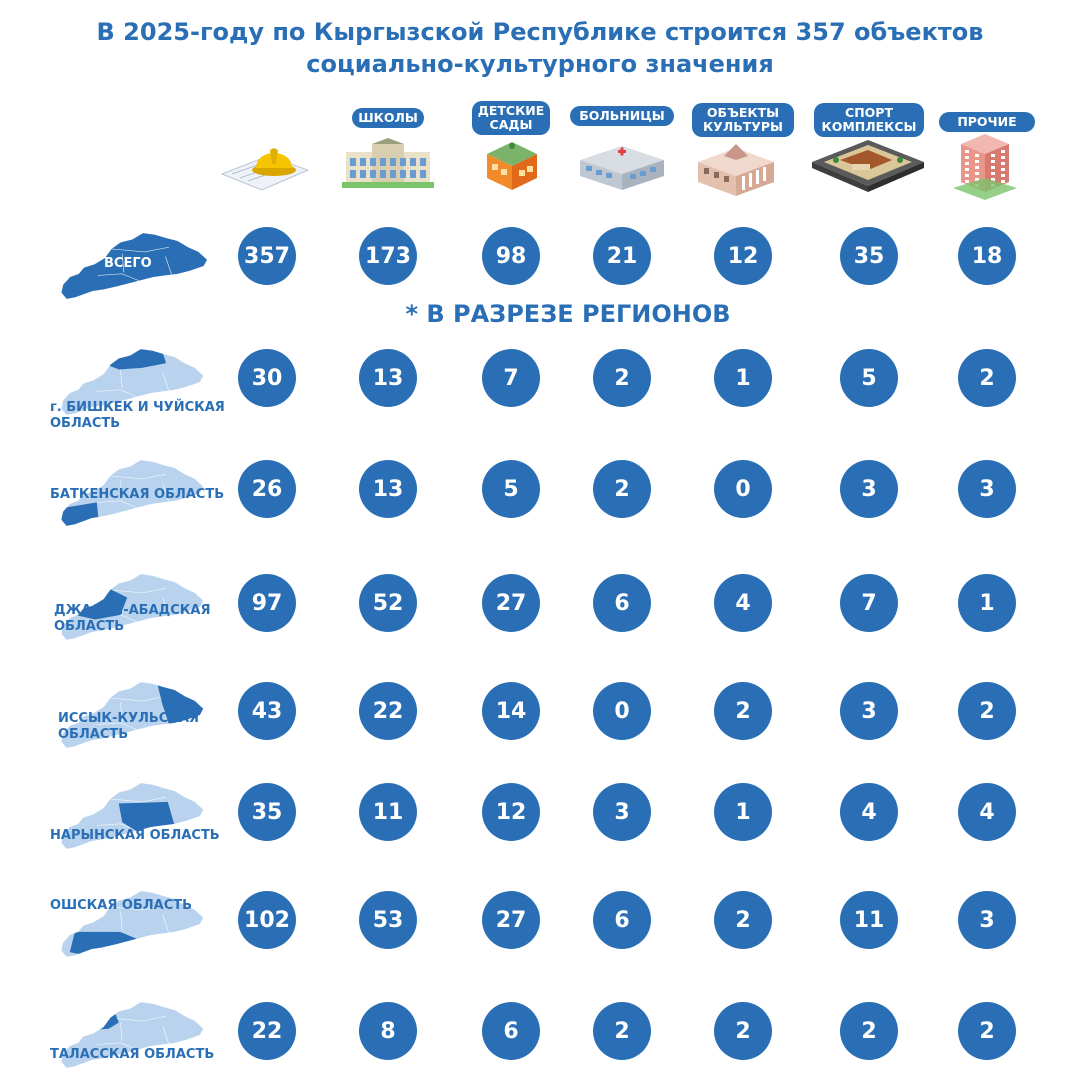 The image size is (1080, 1080). Describe the element at coordinates (267, 378) in the screenshot. I see `region-chui-value-0: 30` at that location.